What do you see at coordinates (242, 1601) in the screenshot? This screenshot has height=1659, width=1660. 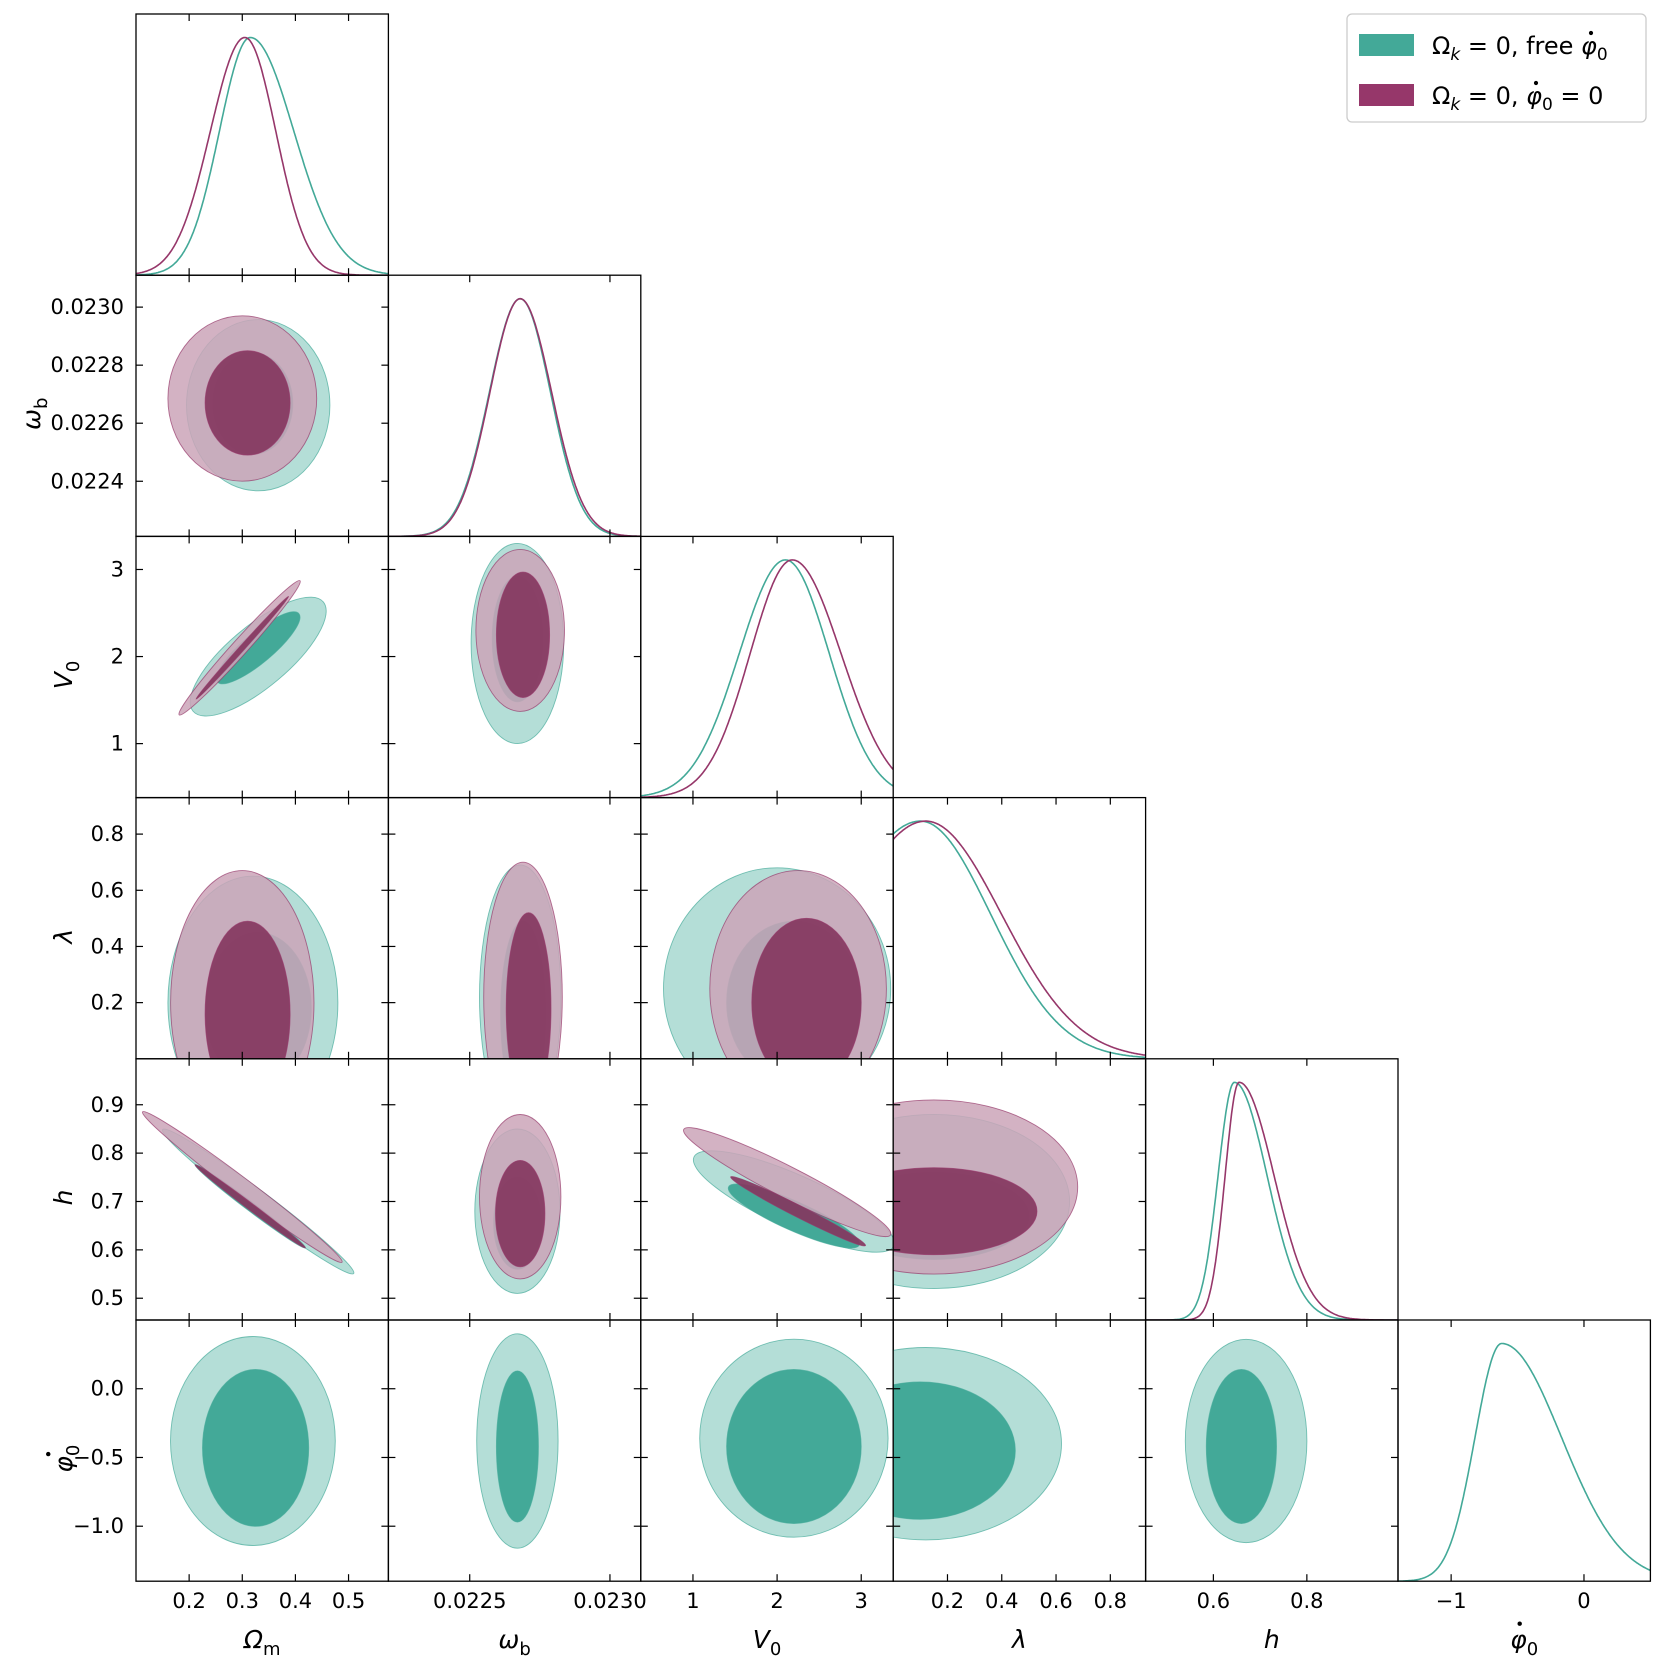 I see `x-tick-label-Om: 0.3` at bounding box center [242, 1601].